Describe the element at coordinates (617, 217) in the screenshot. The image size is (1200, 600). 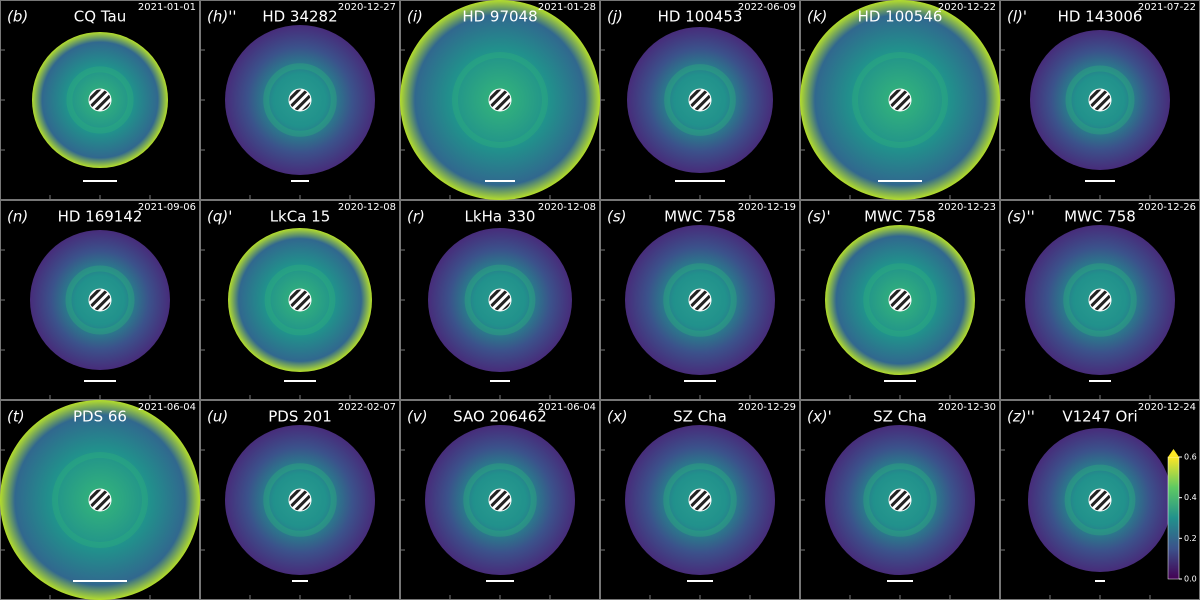
I see `panel-label: (s)` at that location.